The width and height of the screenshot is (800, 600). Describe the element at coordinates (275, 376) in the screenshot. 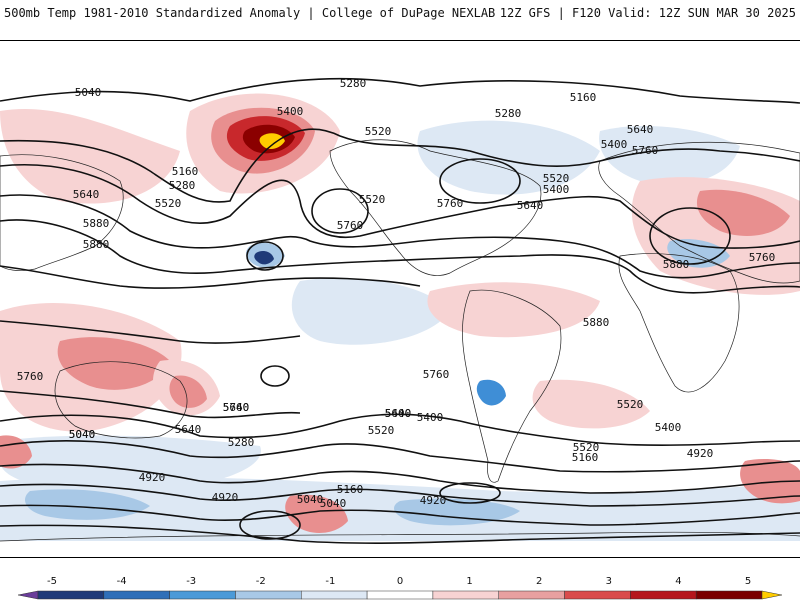

I see `closed-high-contour` at that location.